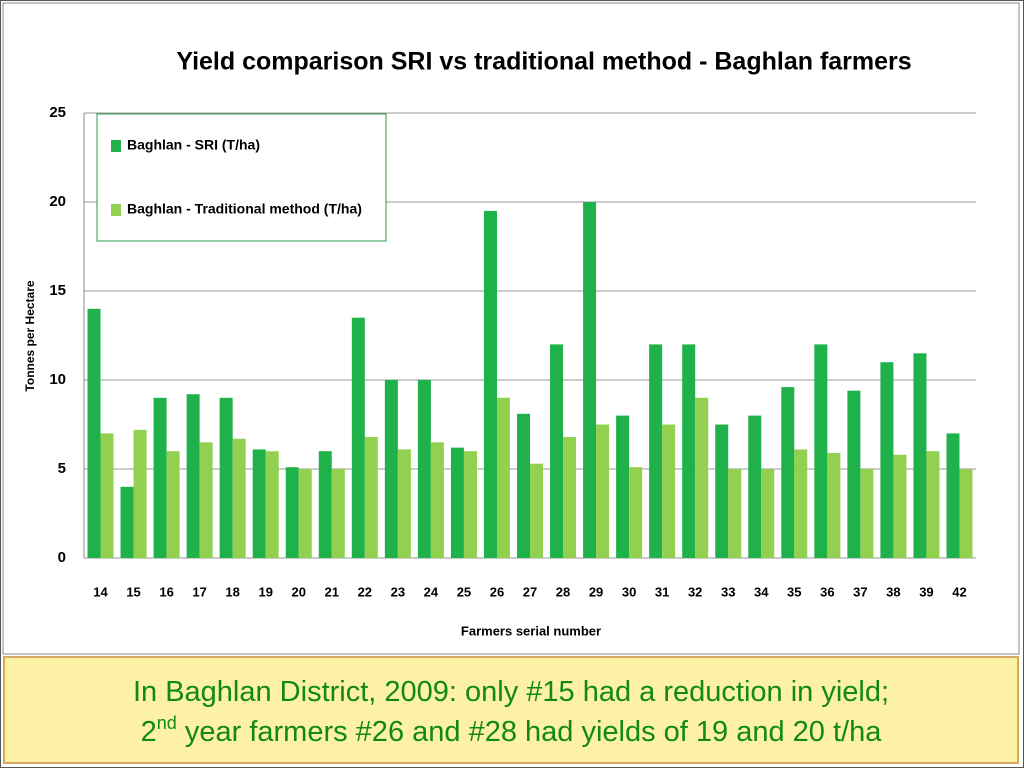  Describe the element at coordinates (926, 591) in the screenshot. I see `x-tick-label: 39` at that location.